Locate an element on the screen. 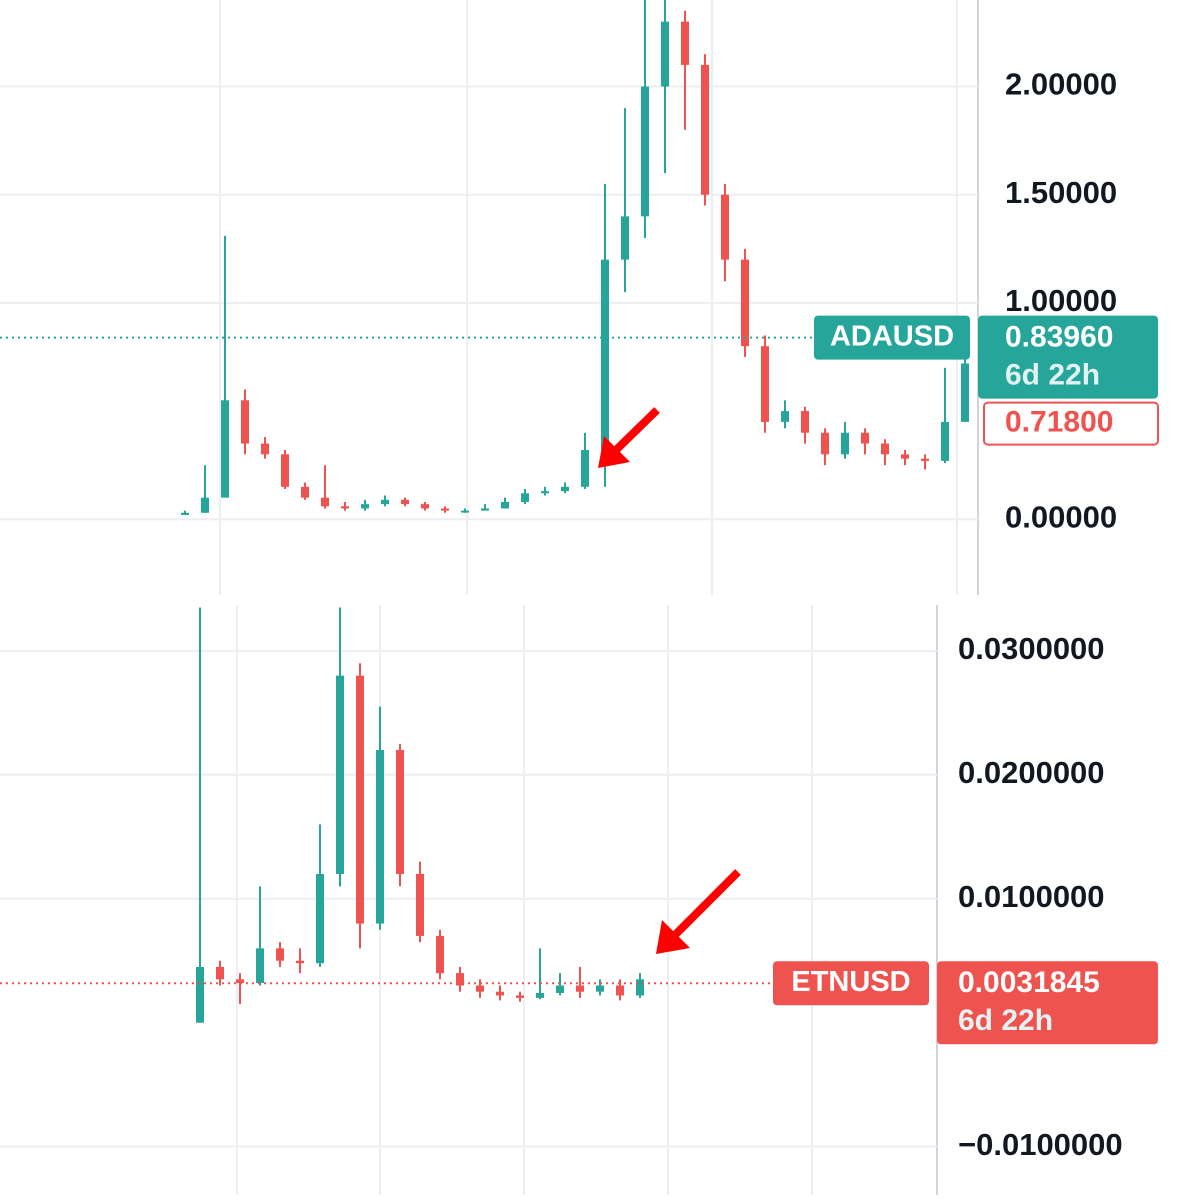  y-tick-label: 0.0300000 is located at coordinates (1031, 648).